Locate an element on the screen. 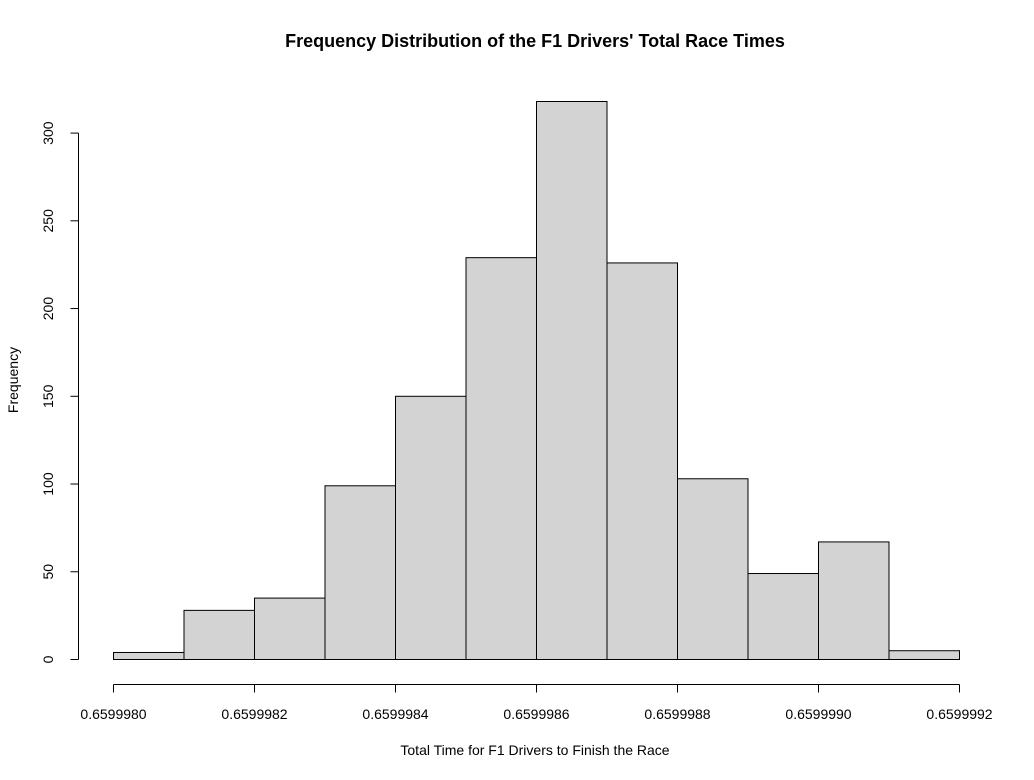  x-tick-label: 0.6599988 is located at coordinates (677, 714).